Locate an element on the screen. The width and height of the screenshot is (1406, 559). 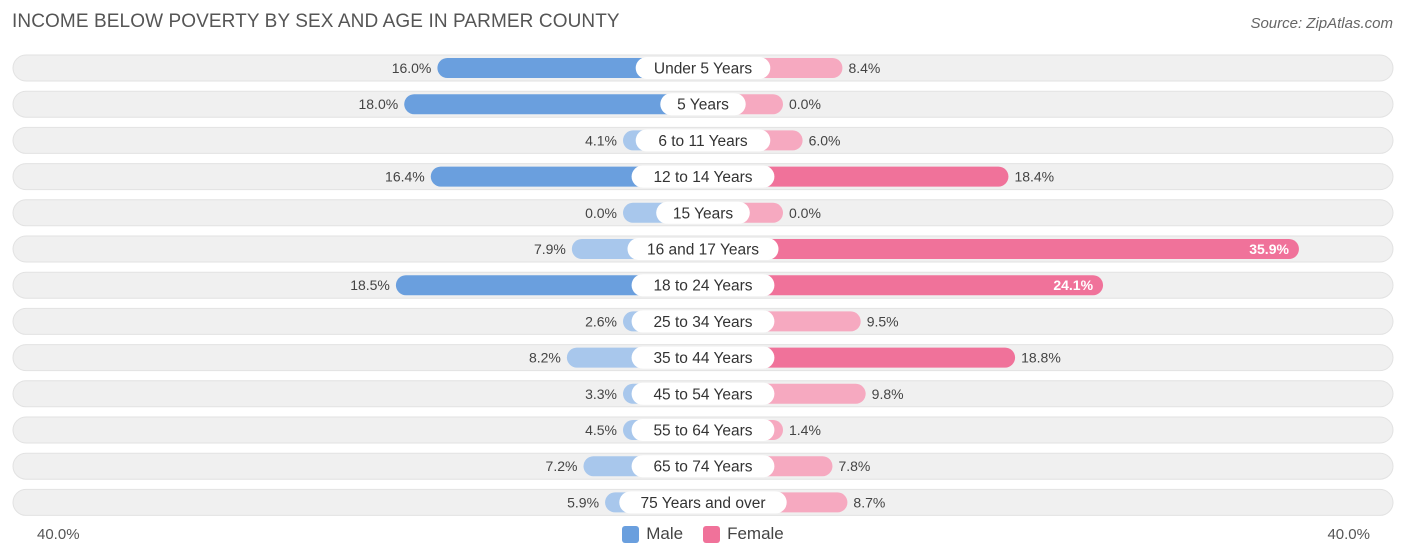
category-label: 6 to 11 Years is located at coordinates (703, 141).